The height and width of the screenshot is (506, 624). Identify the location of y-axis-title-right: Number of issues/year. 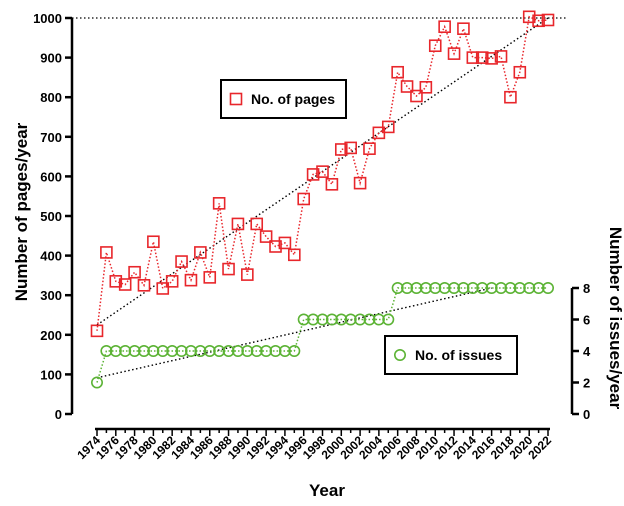
(615, 318).